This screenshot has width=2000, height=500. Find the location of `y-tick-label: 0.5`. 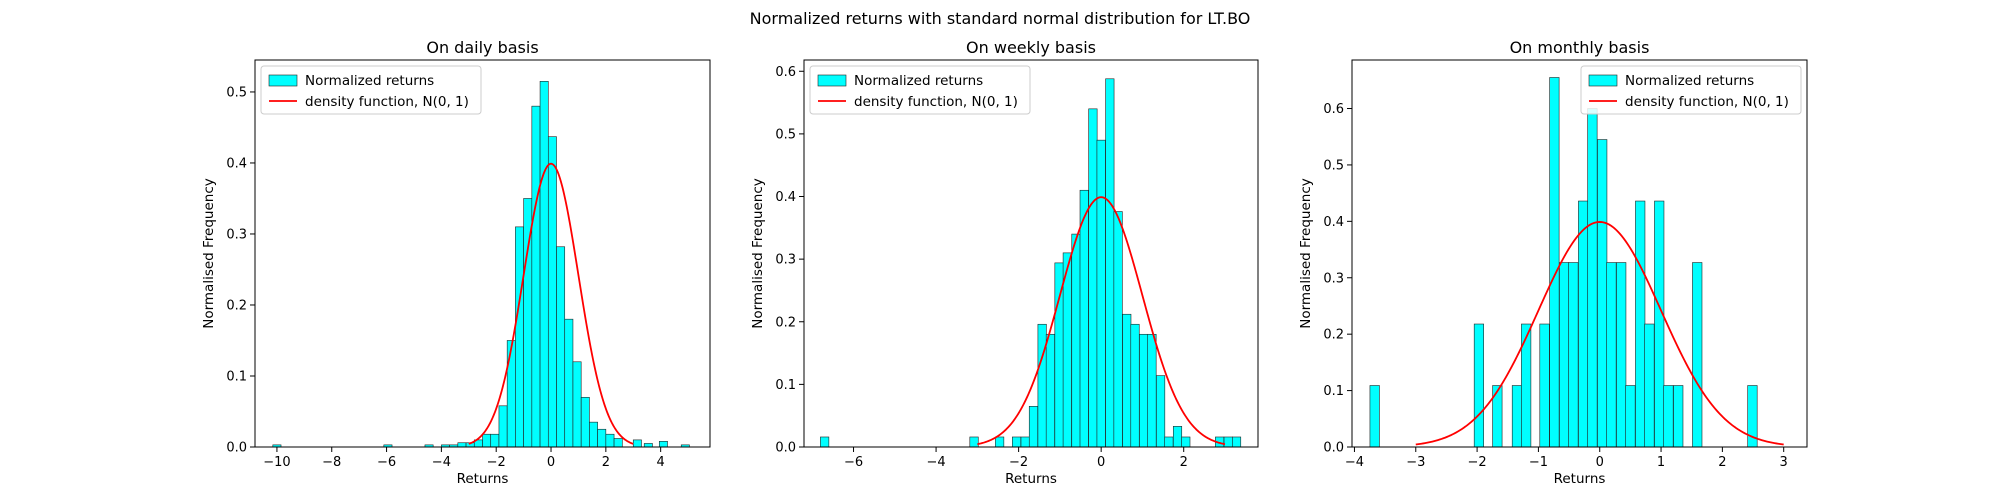

y-tick-label: 0.5 is located at coordinates (785, 134).